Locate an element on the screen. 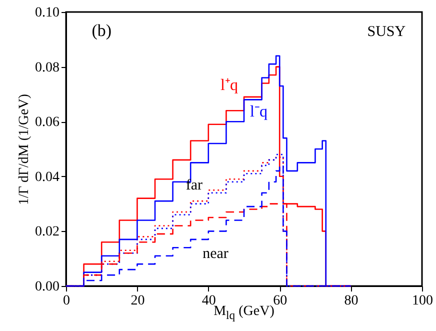 This screenshot has height=331, width=436. x-tick-label: 80 is located at coordinates (351, 301).